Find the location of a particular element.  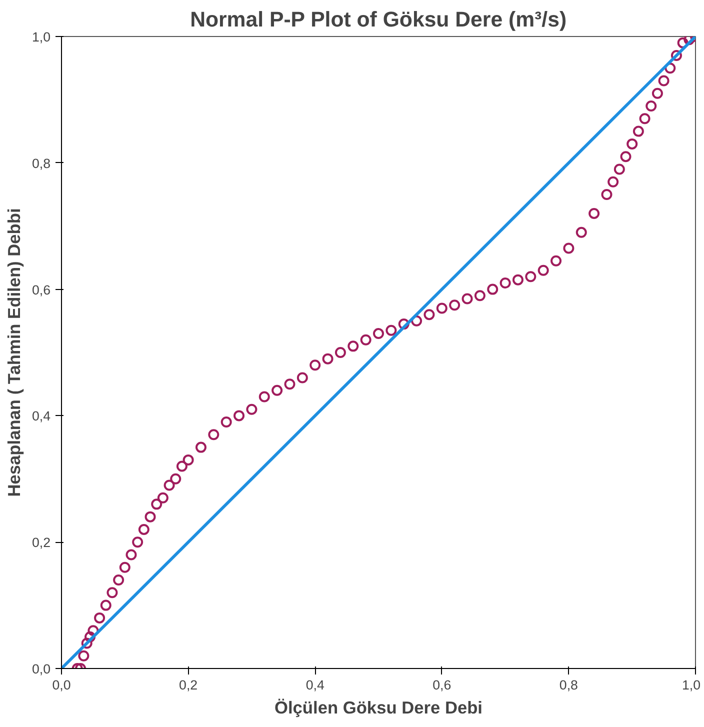

x-tick-label: 0,0 is located at coordinates (61, 685).